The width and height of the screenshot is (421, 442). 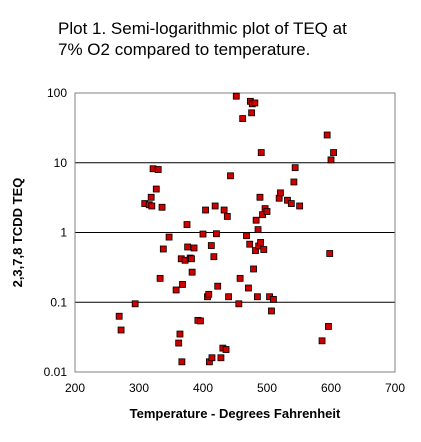 What do you see at coordinates (267, 388) in the screenshot?
I see `x-tick-label: 500` at bounding box center [267, 388].